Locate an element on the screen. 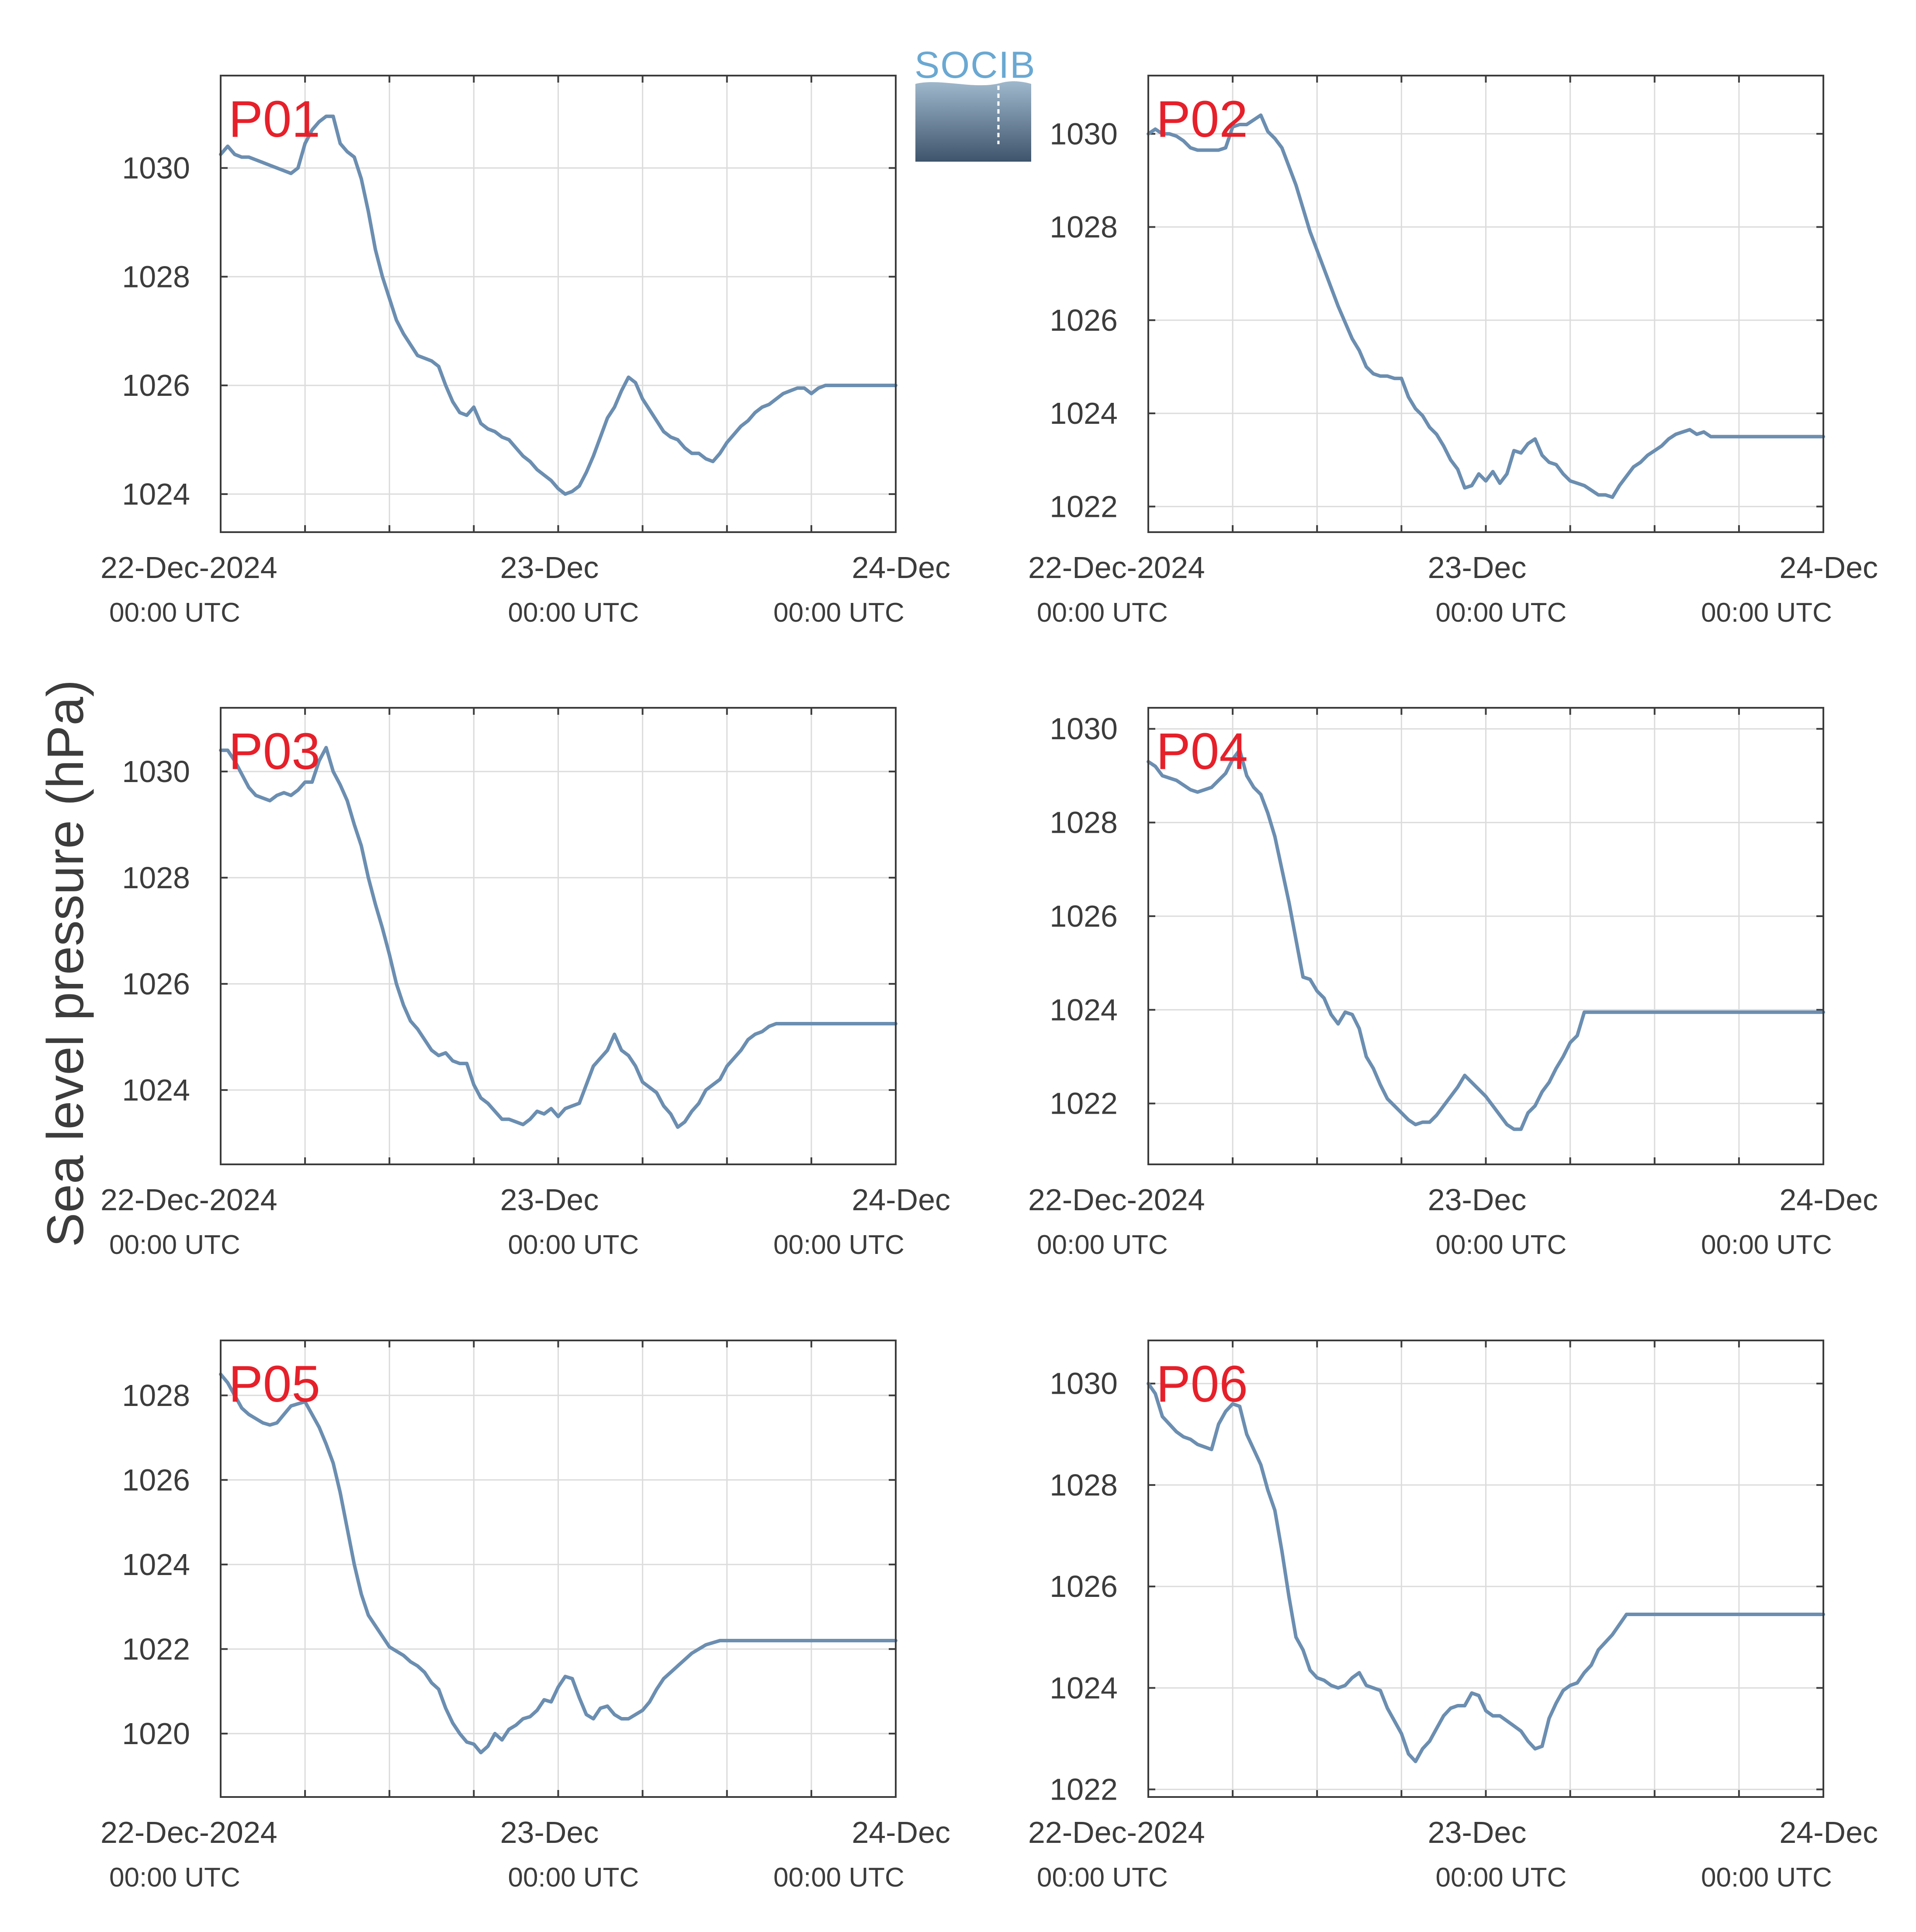  series-line-p02 is located at coordinates (1486, 306).